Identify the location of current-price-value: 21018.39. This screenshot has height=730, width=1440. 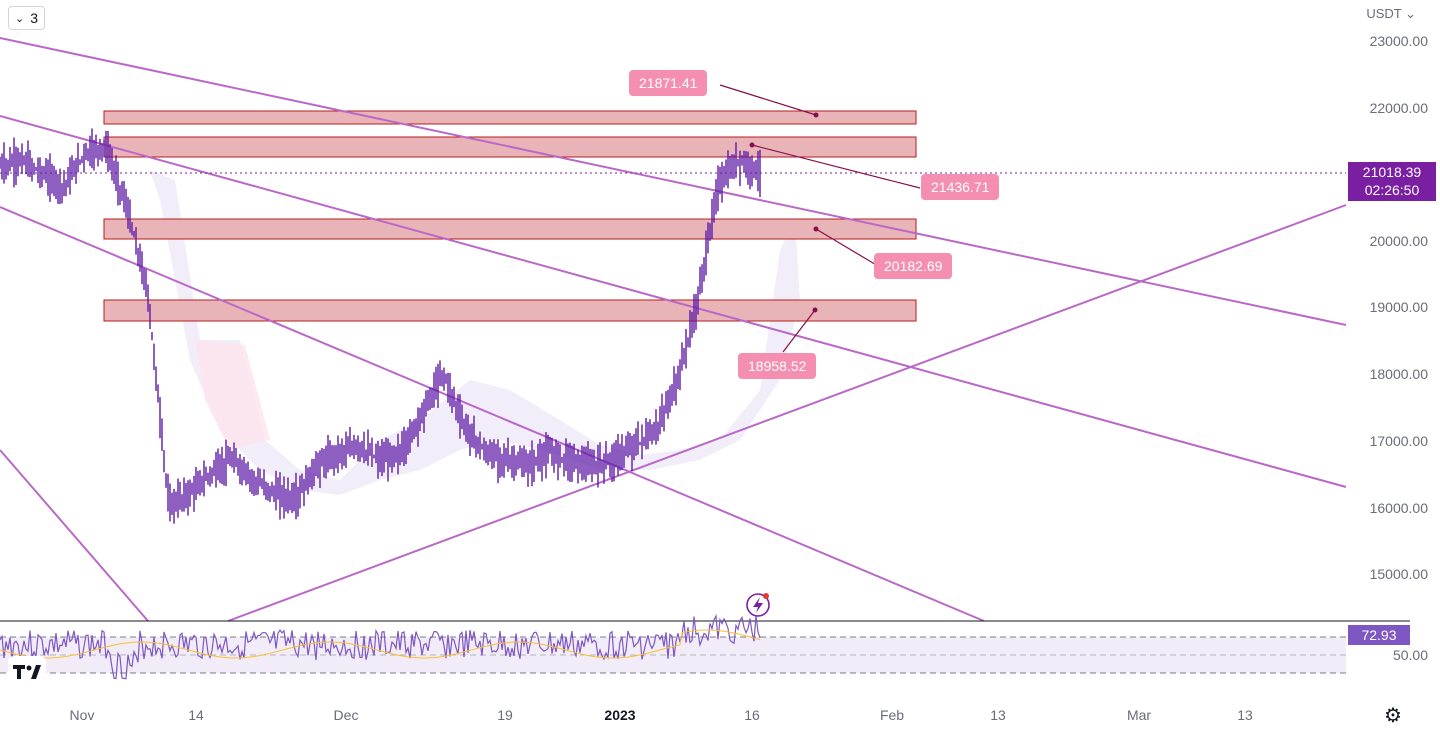
(1392, 172).